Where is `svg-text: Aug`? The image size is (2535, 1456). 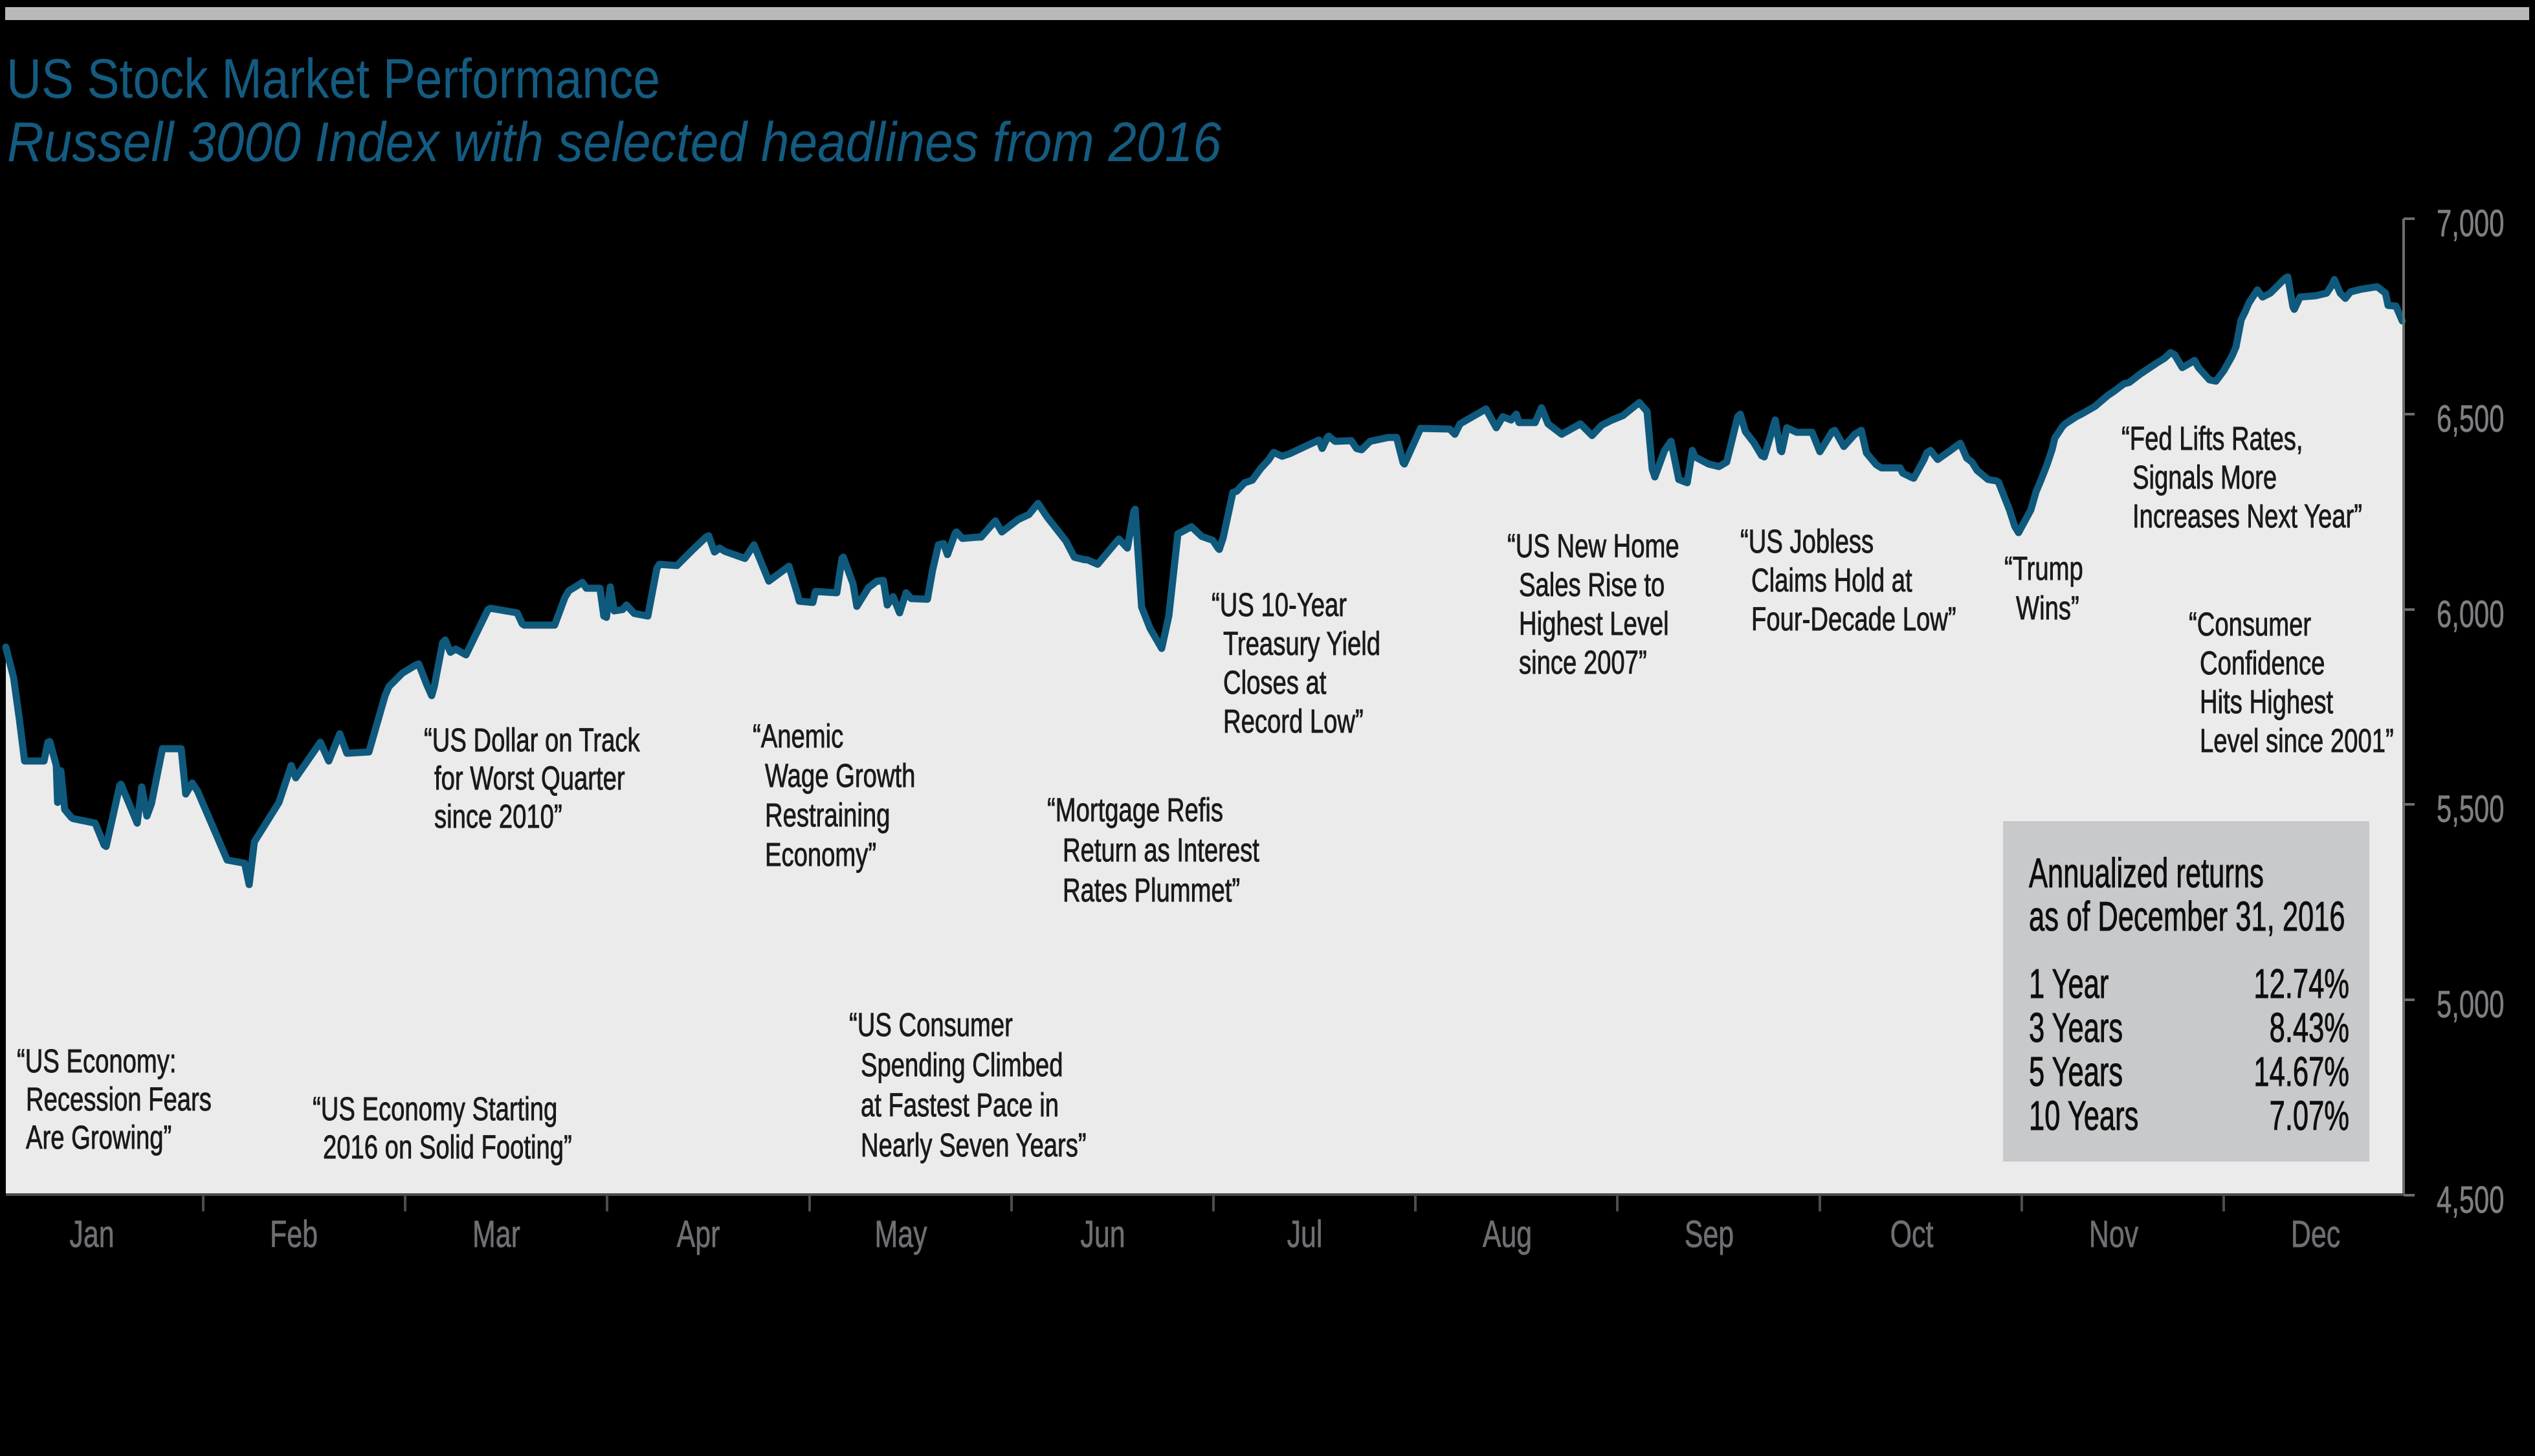 svg-text: Aug is located at coordinates (1507, 1234).